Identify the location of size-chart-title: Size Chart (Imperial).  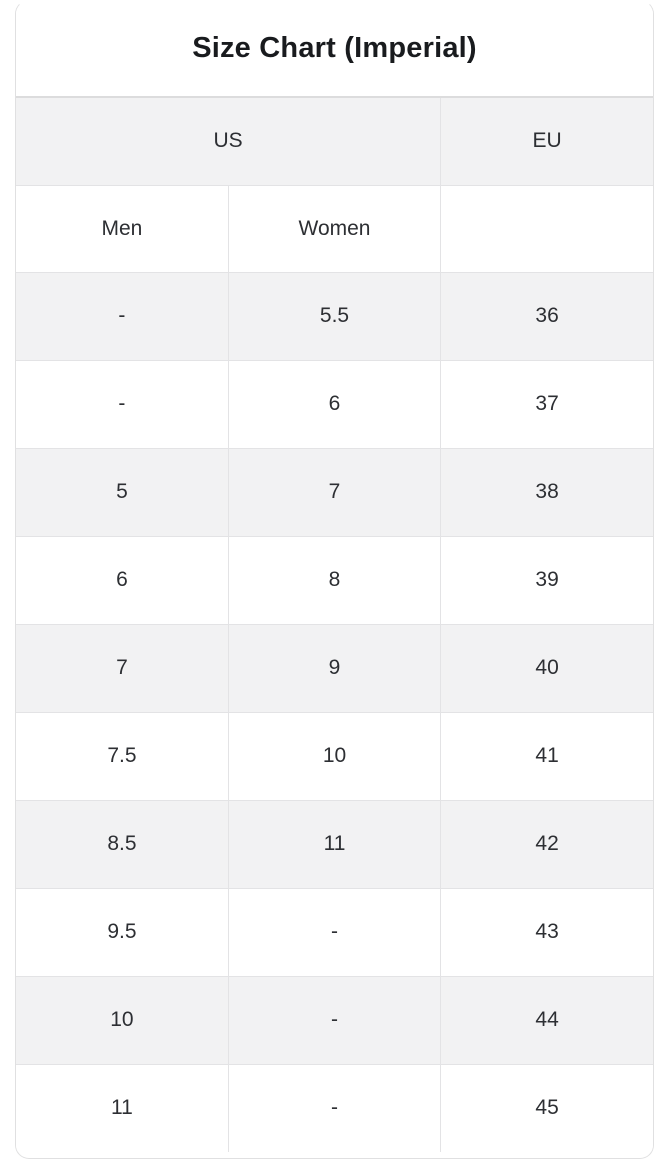
(334, 49).